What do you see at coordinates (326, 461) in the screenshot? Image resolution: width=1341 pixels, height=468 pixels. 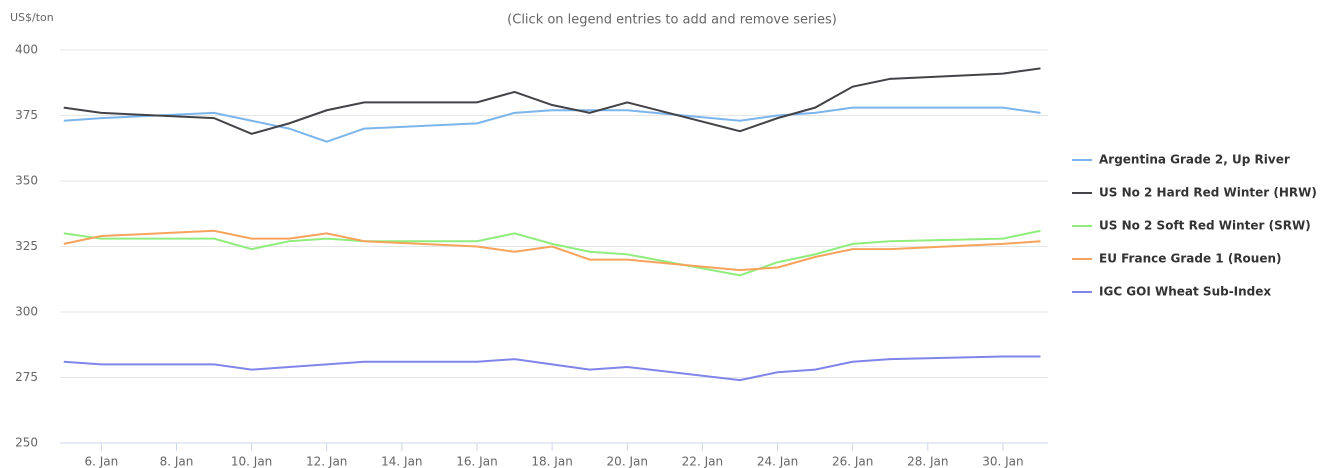 I see `x-tick-label: 12. Jan` at bounding box center [326, 461].